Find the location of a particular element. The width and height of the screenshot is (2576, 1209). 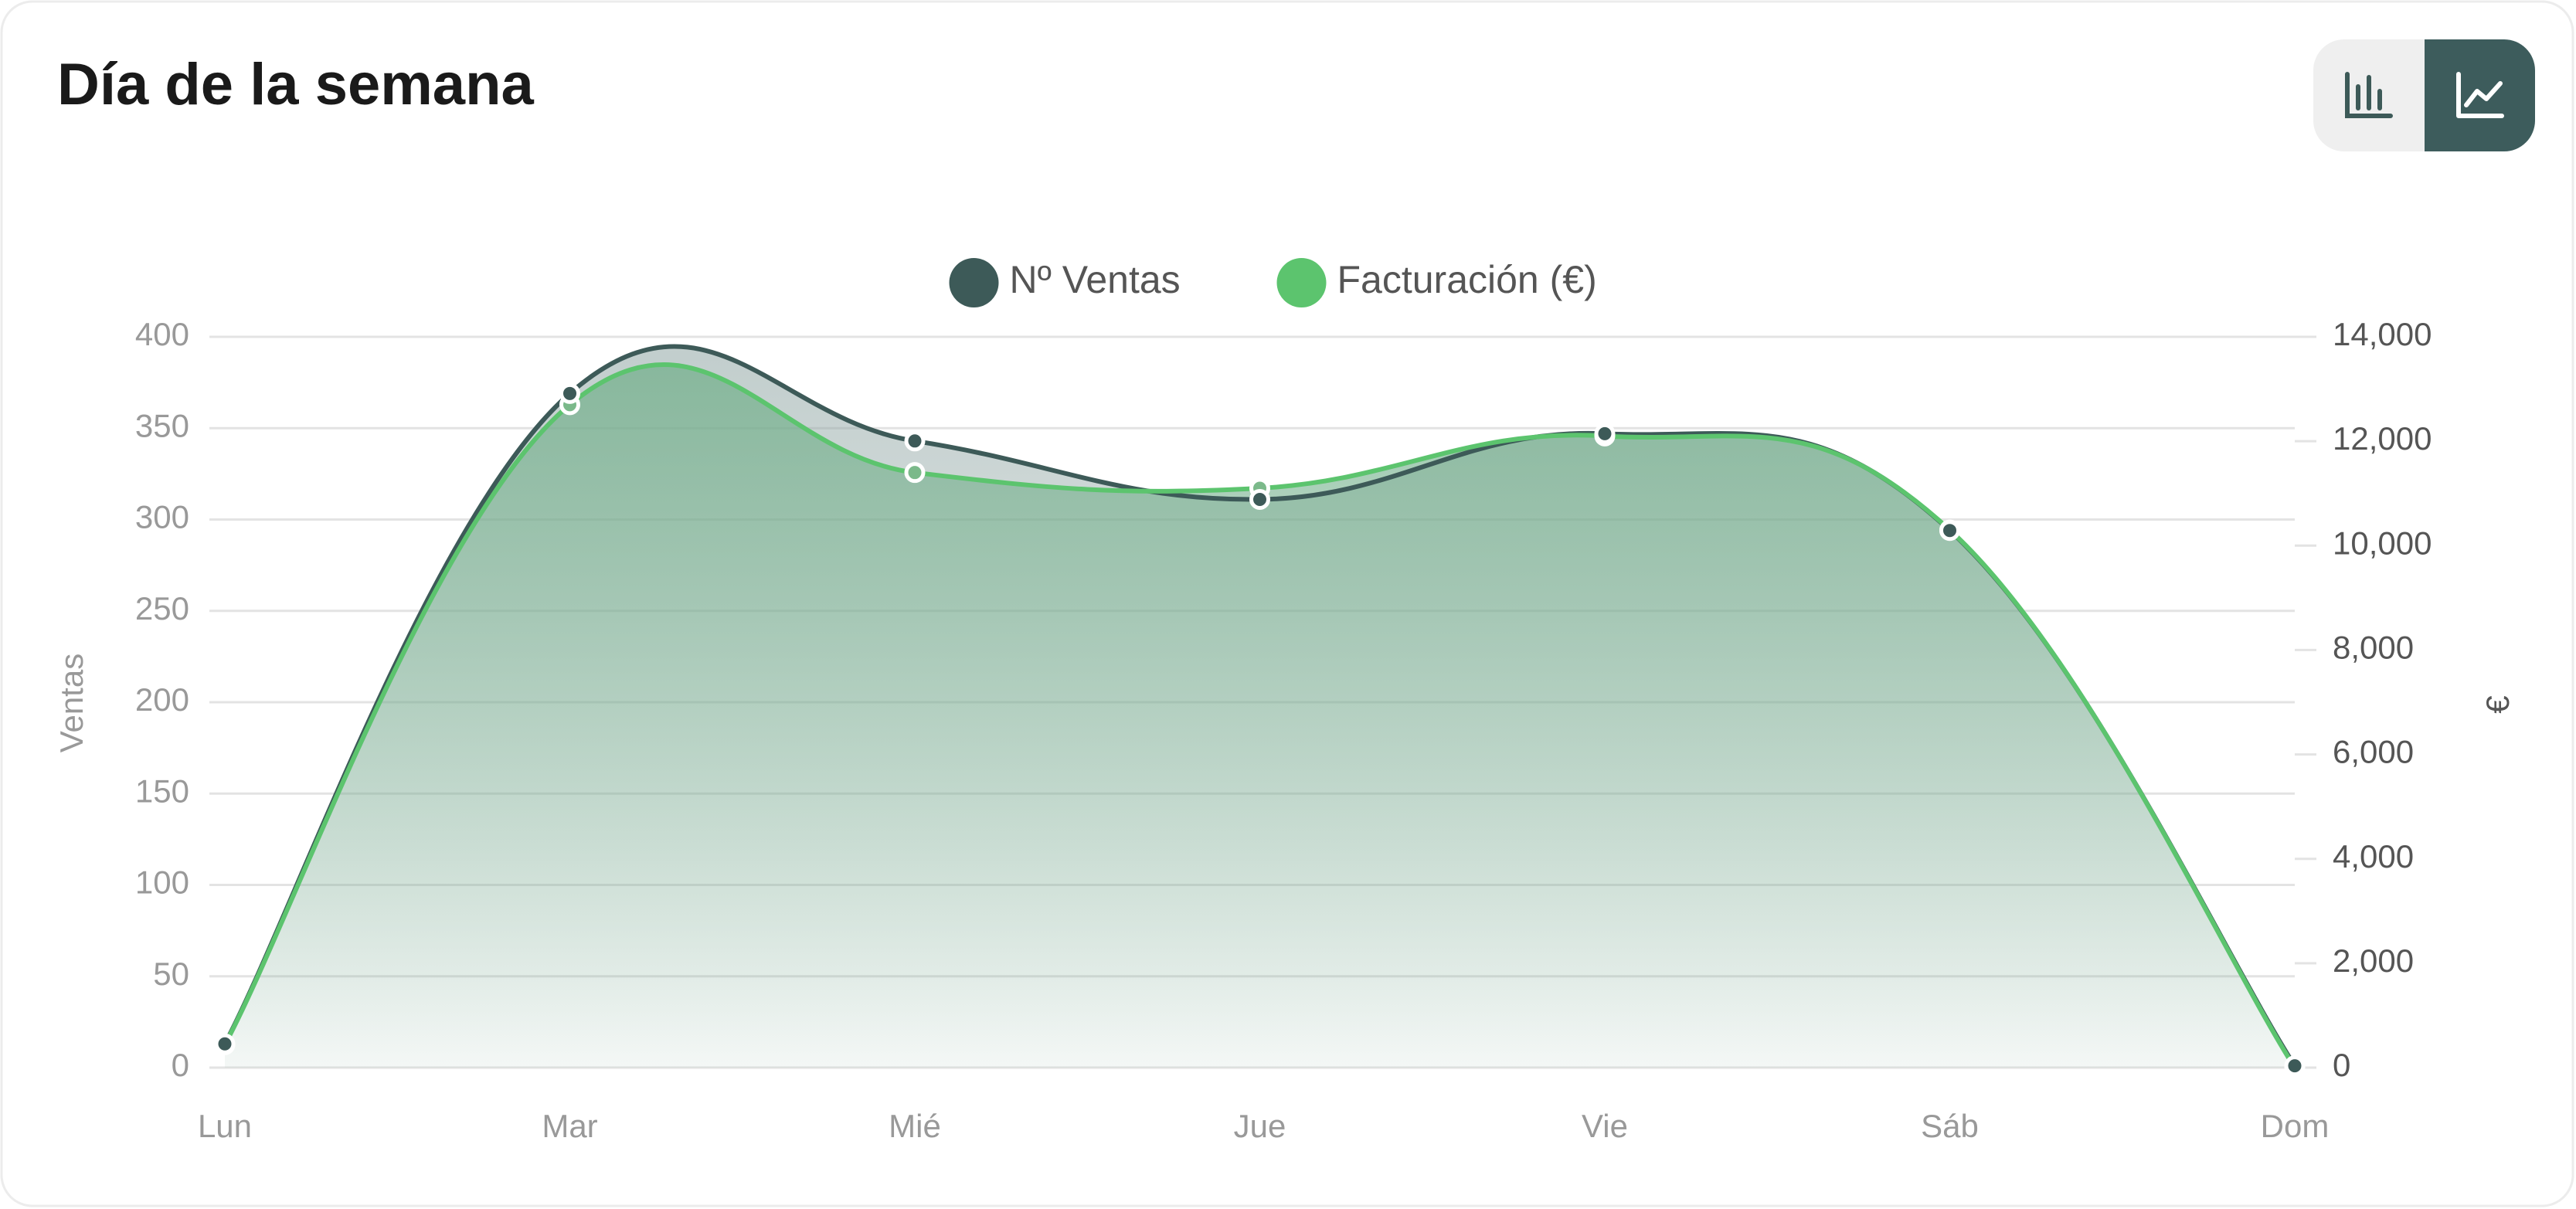

y-tick-label: 0 is located at coordinates (180, 1065).